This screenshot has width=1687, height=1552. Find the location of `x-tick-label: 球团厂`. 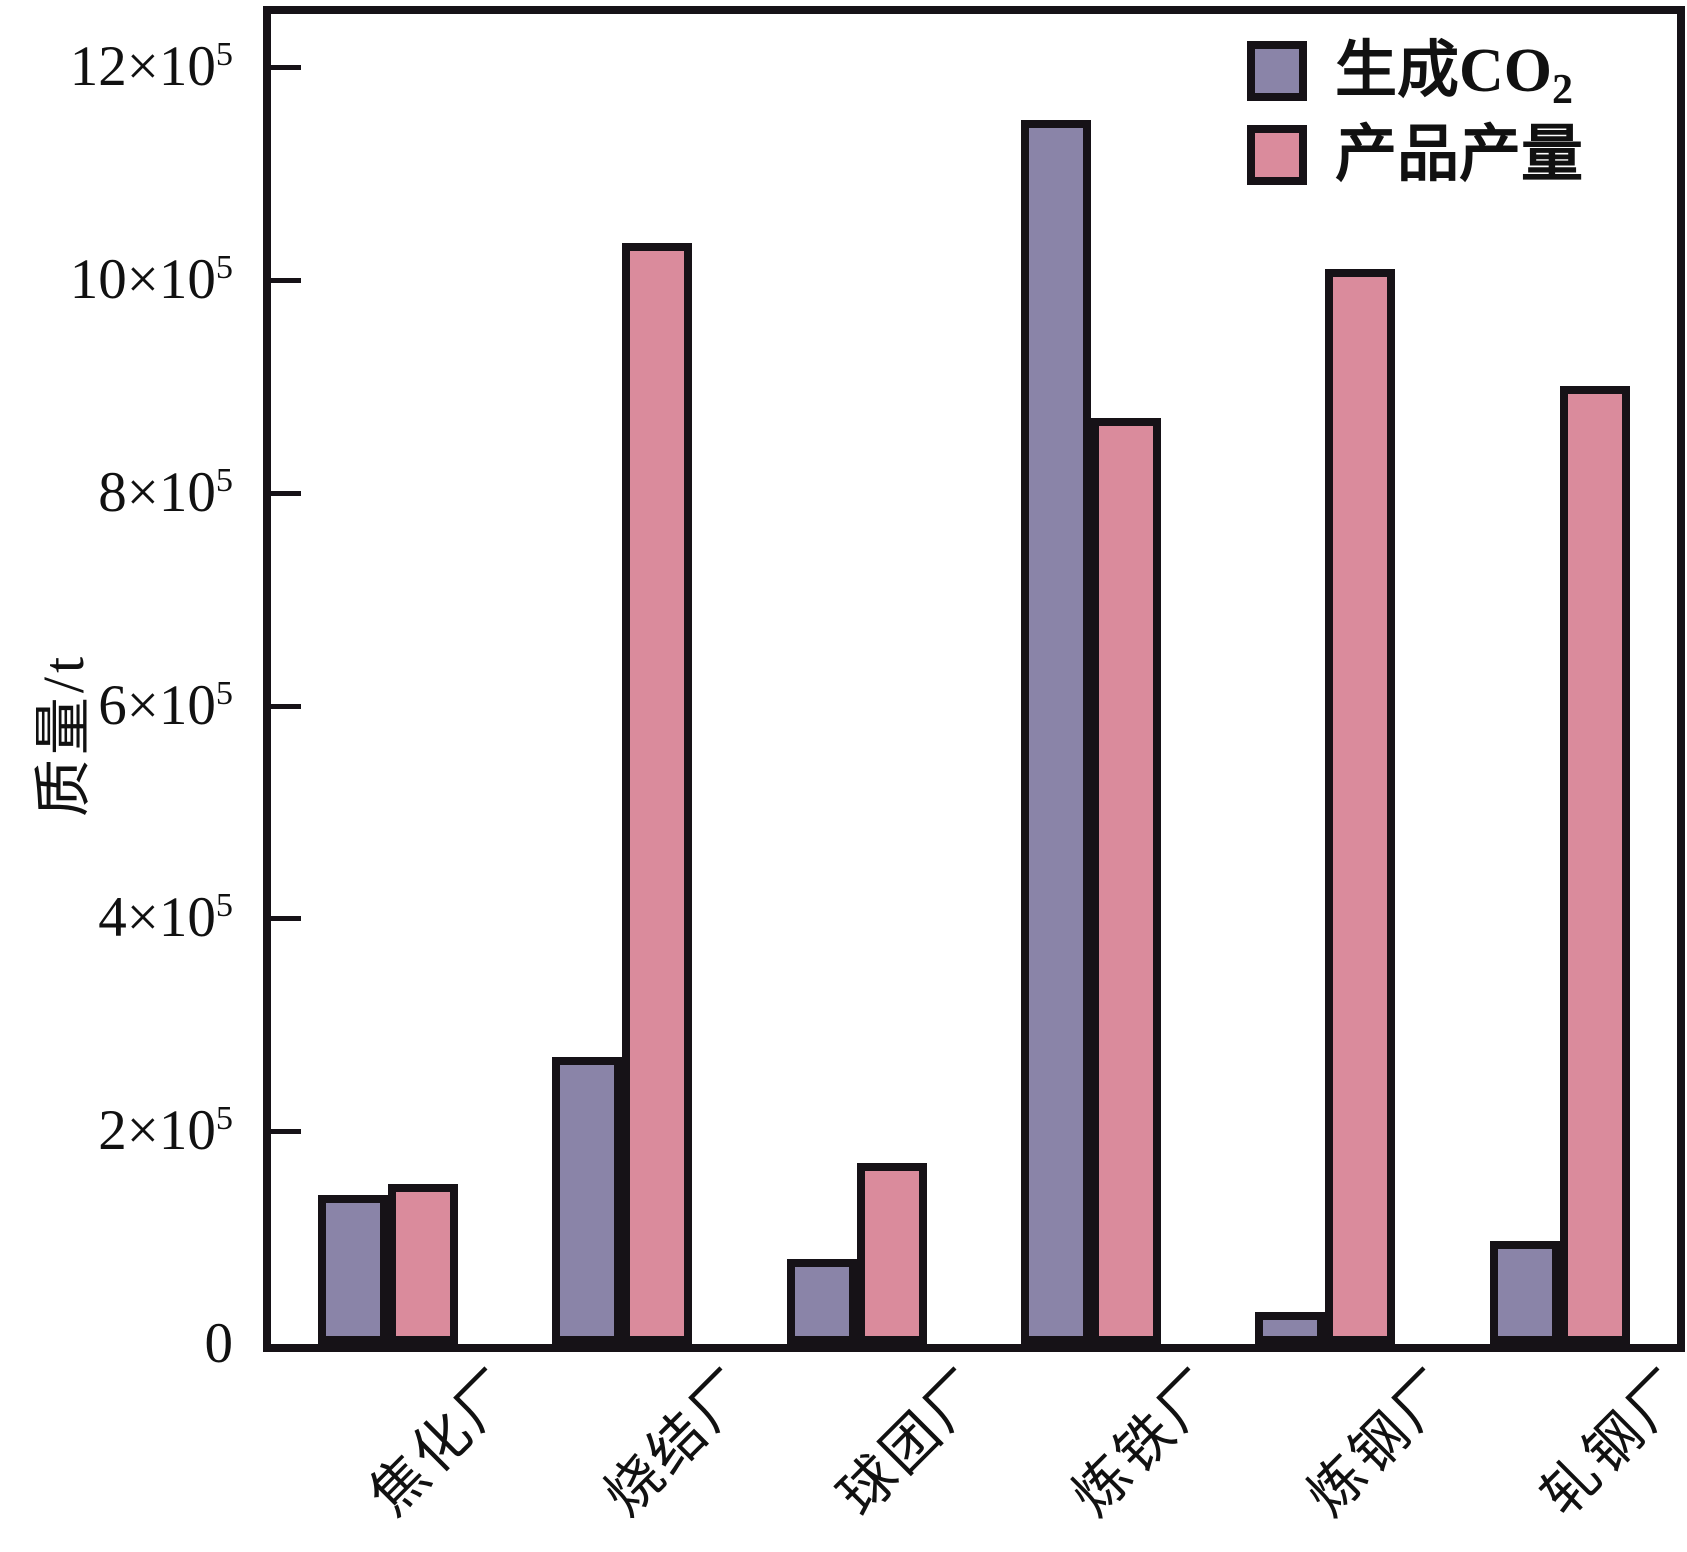

x-tick-label: 球团厂 is located at coordinates (913, 1442).